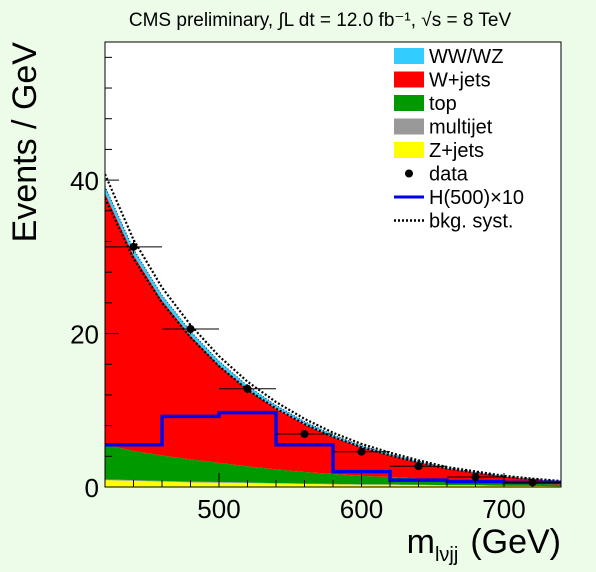  Describe the element at coordinates (421, 542) in the screenshot. I see `x-axis-label-main: m` at that location.